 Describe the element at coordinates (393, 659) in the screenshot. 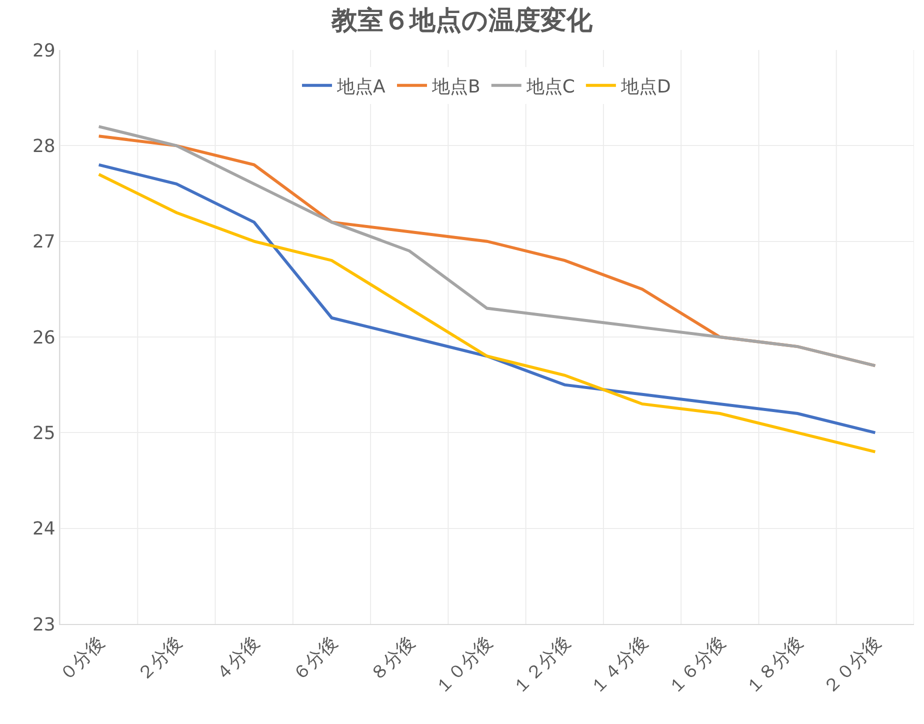

I see `x-tick-label: ８分後` at that location.